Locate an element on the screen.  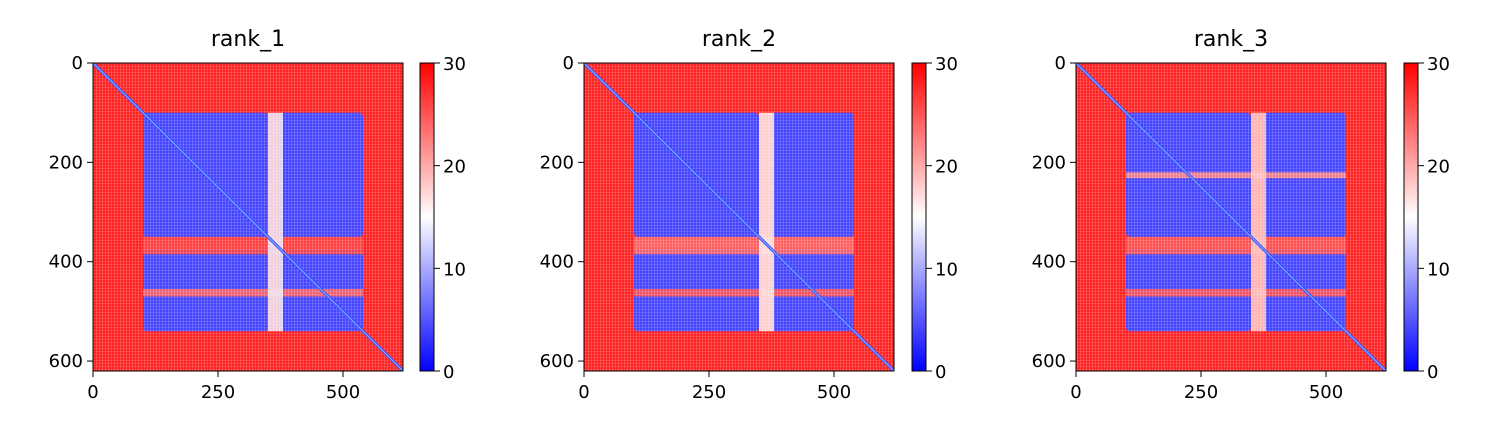
colorbar-3: 0 10 20 30 is located at coordinates (1426, 218).